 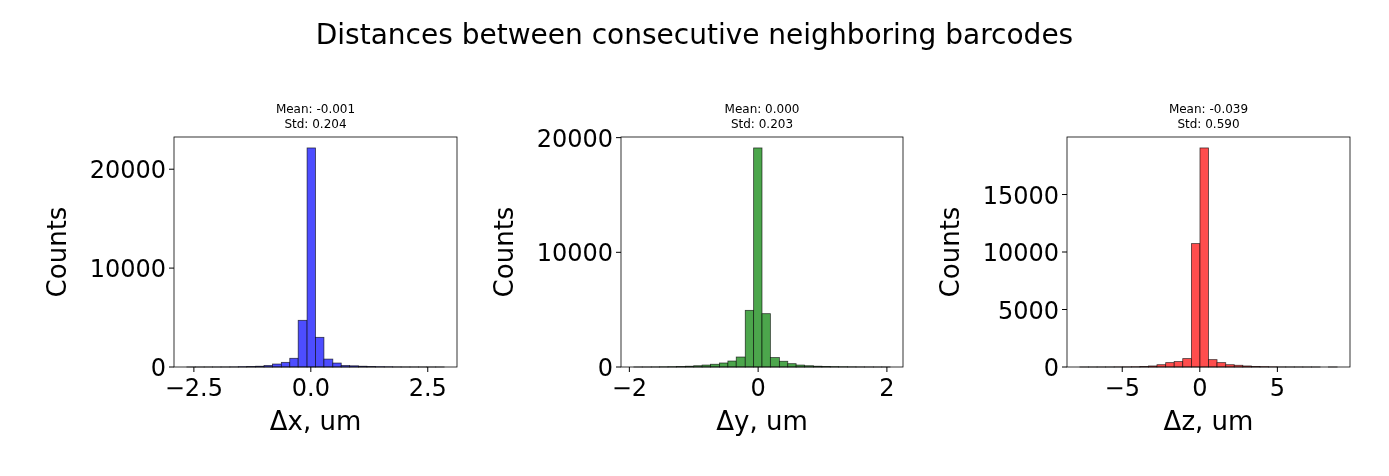 What do you see at coordinates (310, 388) in the screenshot?
I see `x-tick-label: 0.0` at bounding box center [310, 388].